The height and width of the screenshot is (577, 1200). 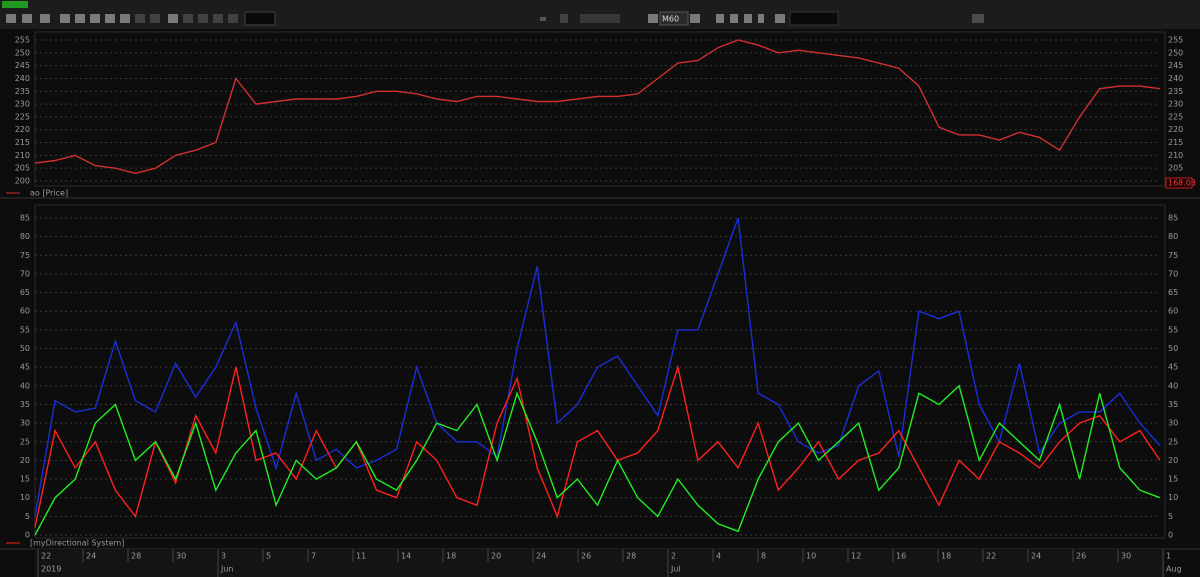 What do you see at coordinates (27, 516) in the screenshot?
I see `y-tick-label: 5` at bounding box center [27, 516].